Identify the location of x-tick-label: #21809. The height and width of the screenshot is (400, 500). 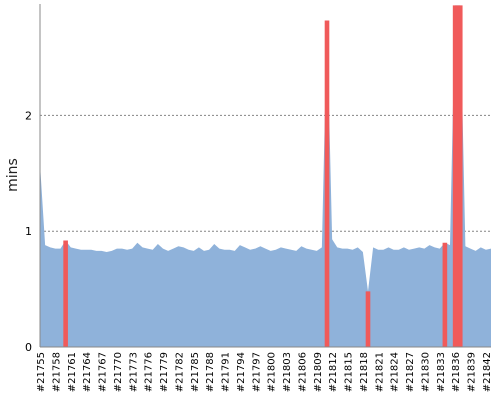
(318, 372).